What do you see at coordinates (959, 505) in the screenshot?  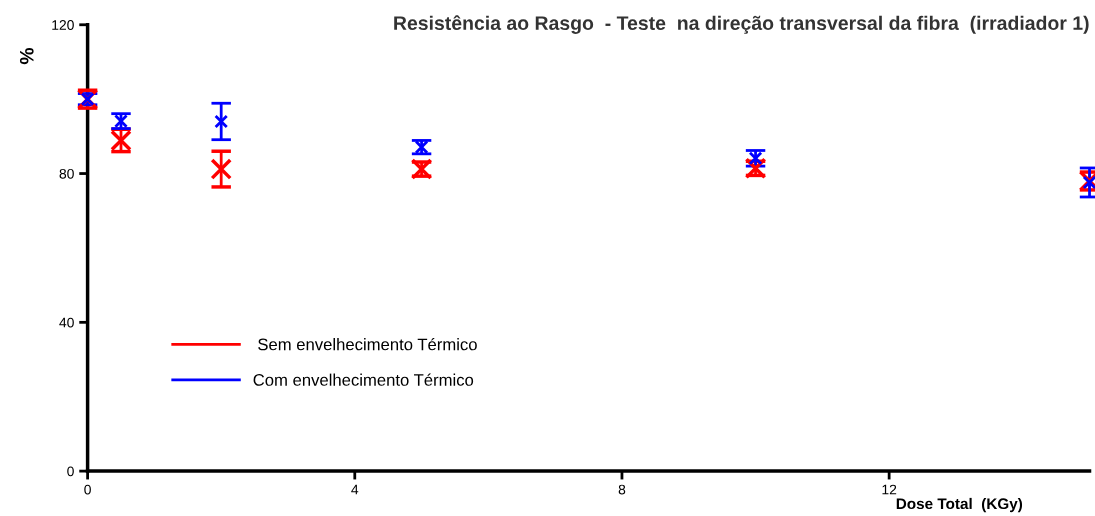 I see `x-axis-title: Dose Total (KGy)` at bounding box center [959, 505].